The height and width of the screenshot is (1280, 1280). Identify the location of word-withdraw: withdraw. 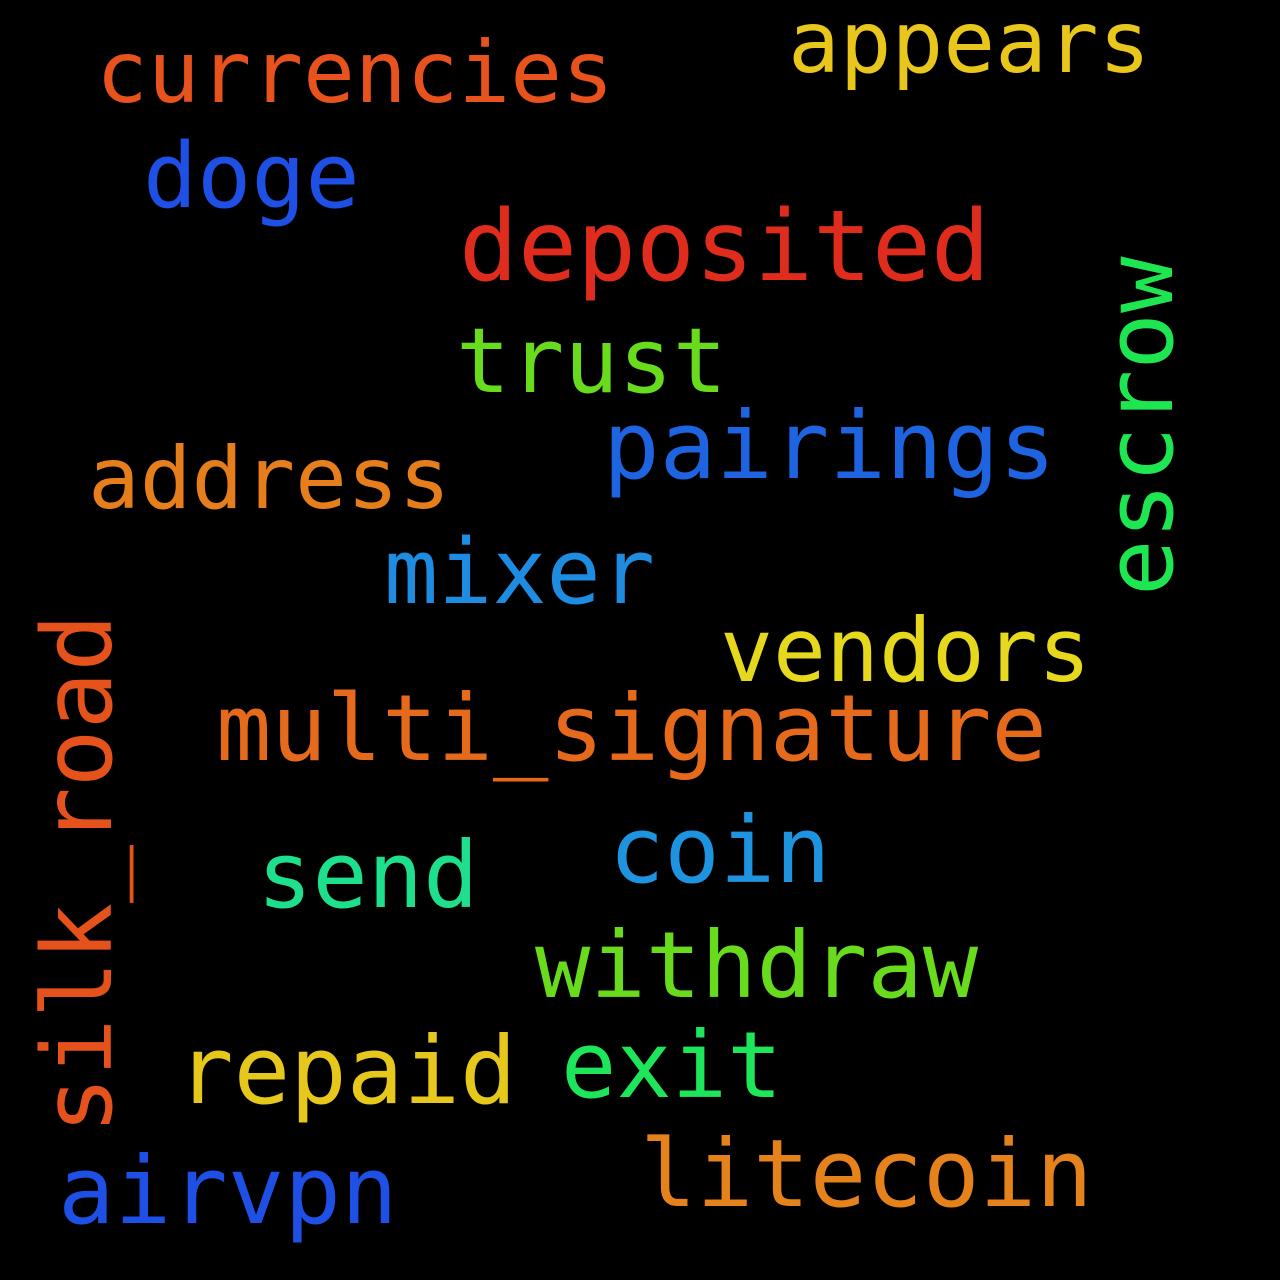
(757, 965).